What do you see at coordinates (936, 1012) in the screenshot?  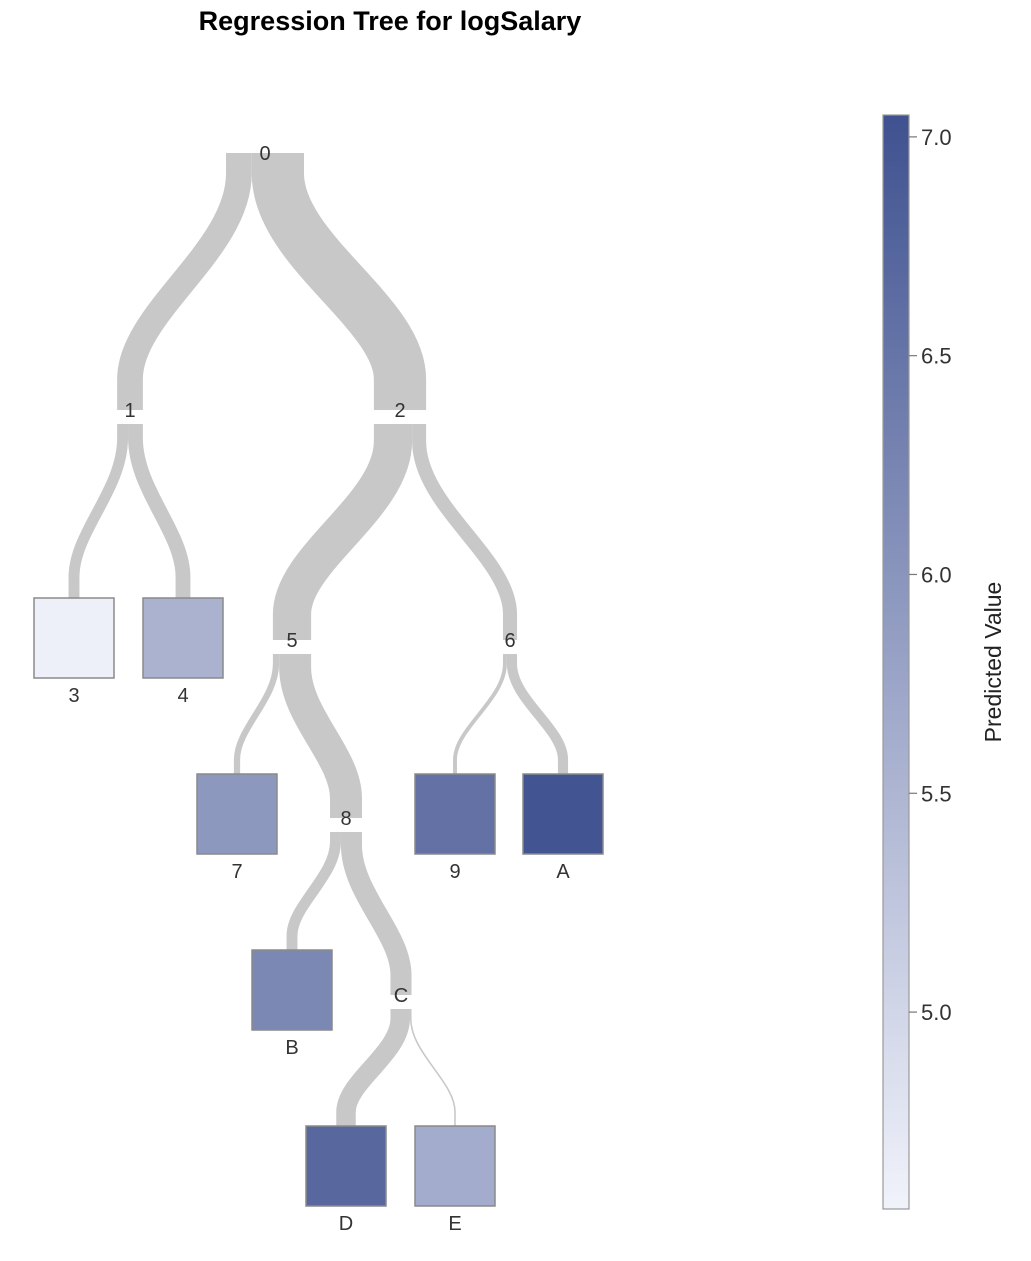 I see `colorbar-tick-label: 5.0` at bounding box center [936, 1012].